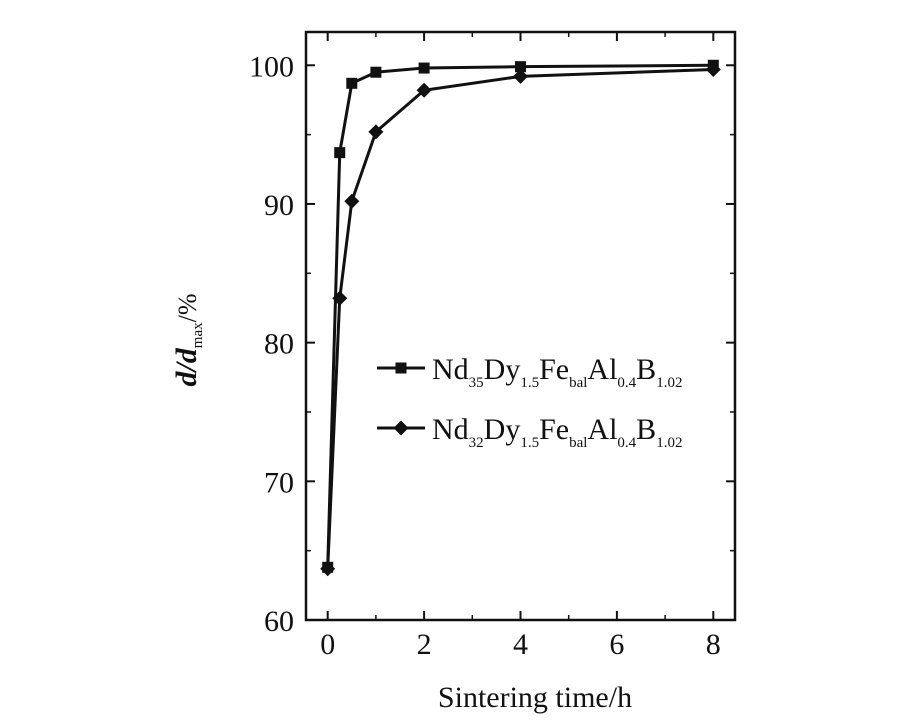  Describe the element at coordinates (279, 344) in the screenshot. I see `y-tick-label-2: 80` at that location.